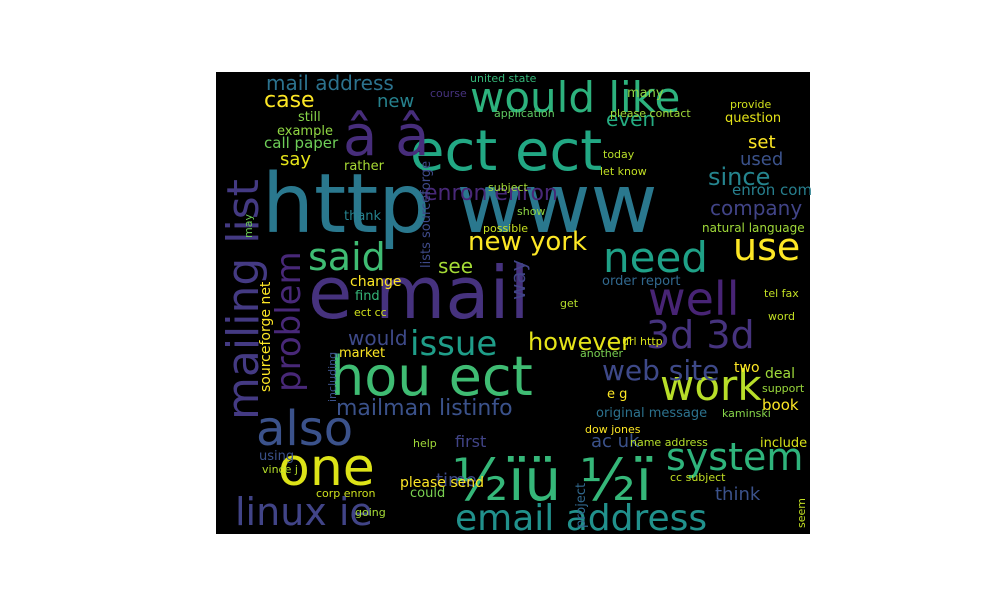 The height and width of the screenshot is (600, 1000). What do you see at coordinates (304, 429) in the screenshot?
I see `word: also` at bounding box center [304, 429].